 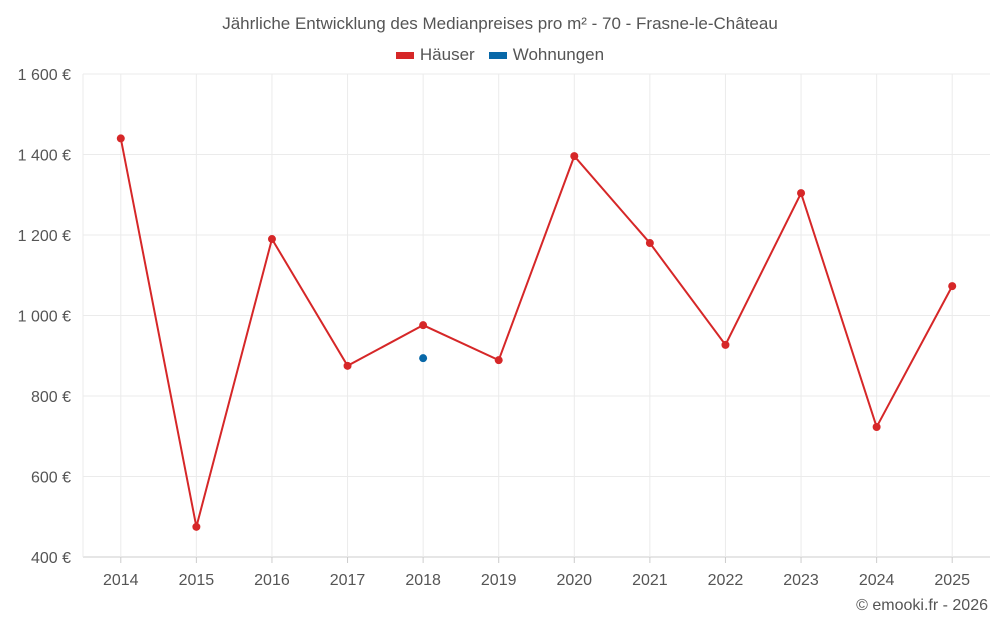 What do you see at coordinates (348, 580) in the screenshot?
I see `x-tick-label: 2017` at bounding box center [348, 580].